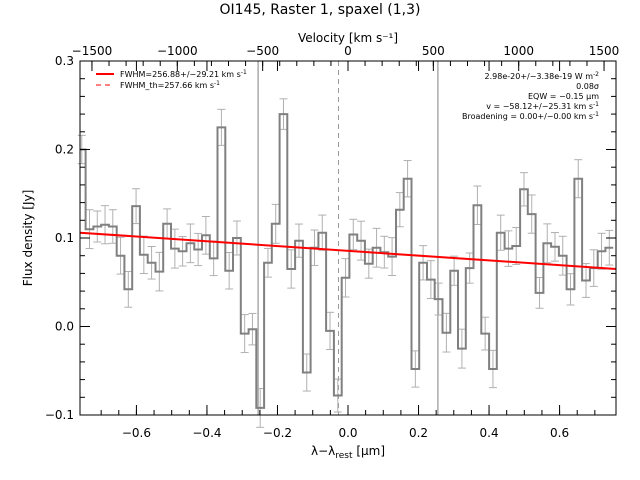 This screenshot has height=480, width=640. I want to click on annotation-line: EQW = −0.15 μm, so click(563, 96).